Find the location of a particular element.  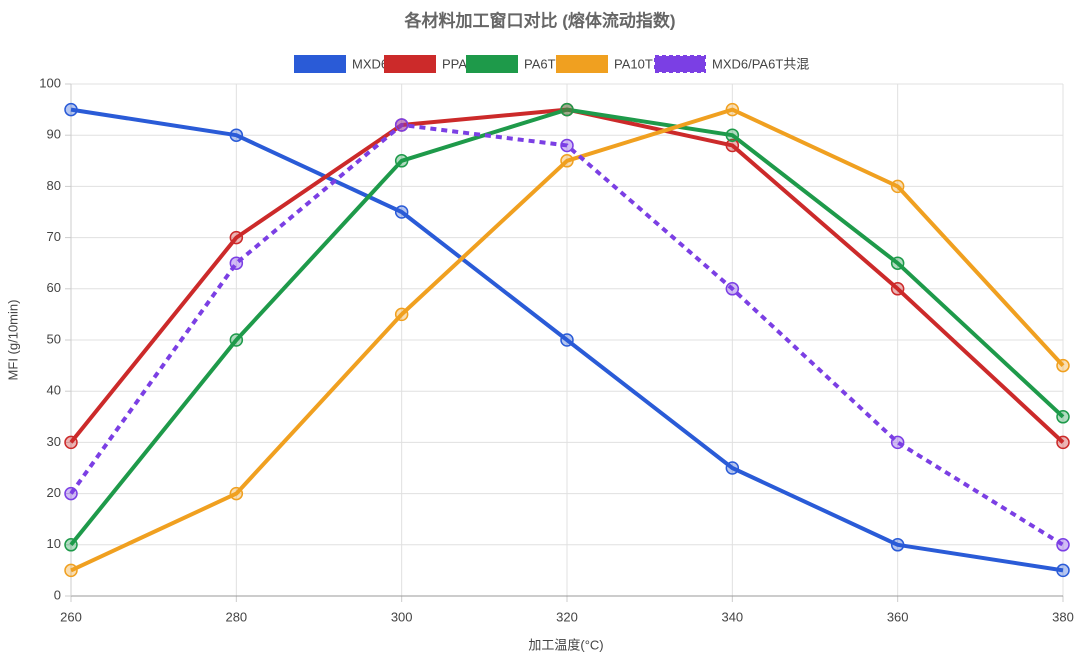

x-tick-label: 340 is located at coordinates (732, 616).